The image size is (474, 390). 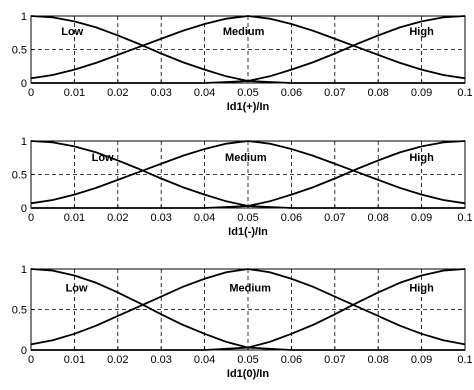 I want to click on x-axis-label: Id1(-)/In, so click(x=248, y=232).